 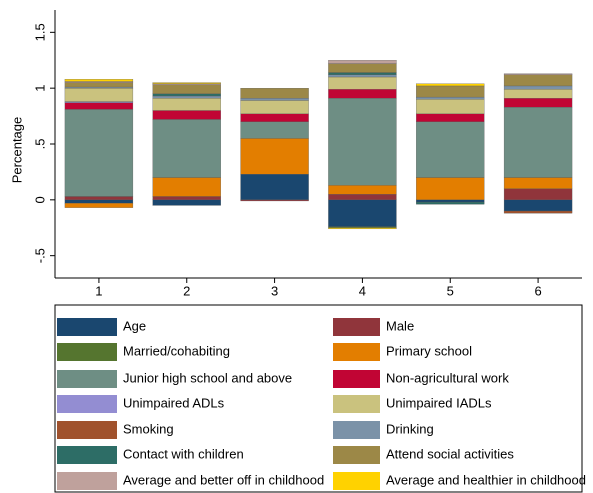 What do you see at coordinates (447, 377) in the screenshot?
I see `legend-label: Non-agricultural work` at bounding box center [447, 377].